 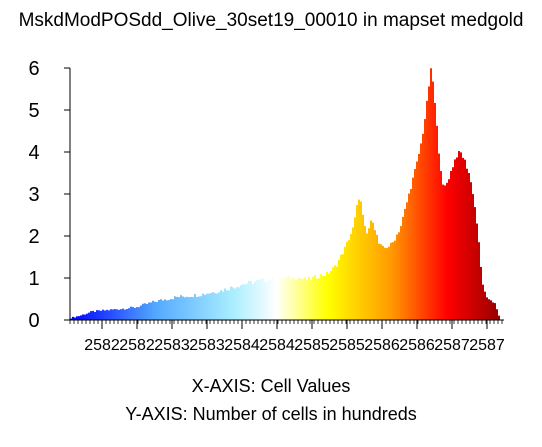 What do you see at coordinates (172, 345) in the screenshot?
I see `x-tick-label: 2583` at bounding box center [172, 345].